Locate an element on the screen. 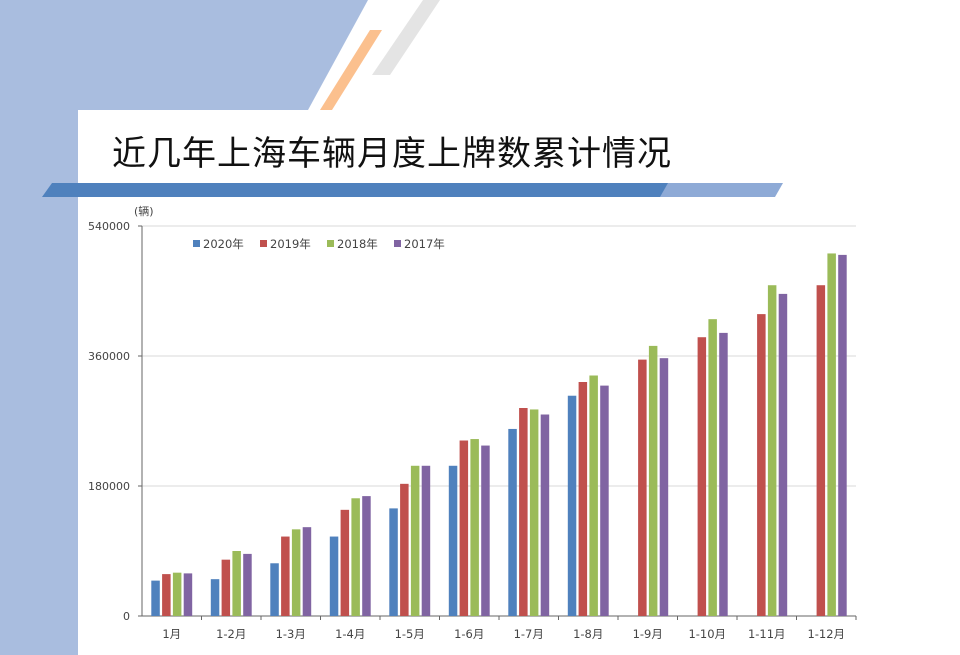 Image resolution: width=960 pixels, height=655 pixels. bar-2018年-1月 is located at coordinates (177, 594).